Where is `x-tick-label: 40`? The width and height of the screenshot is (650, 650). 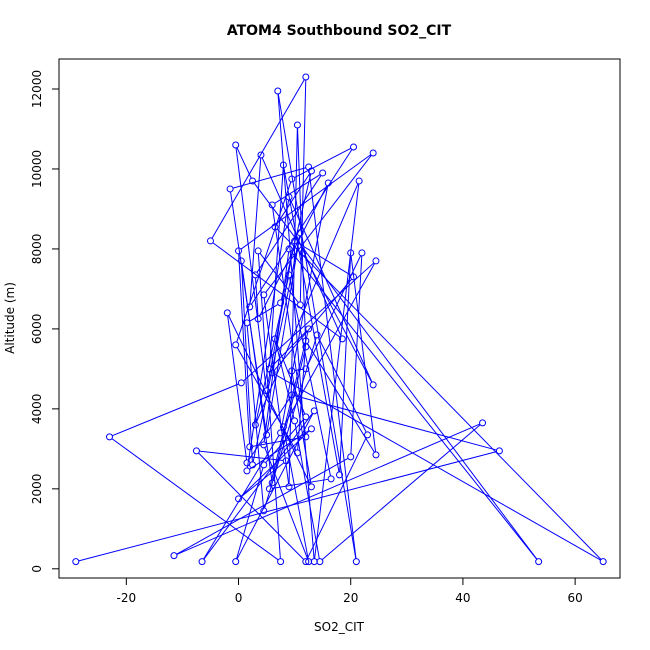 x-tick-label: 40 is located at coordinates (462, 598).